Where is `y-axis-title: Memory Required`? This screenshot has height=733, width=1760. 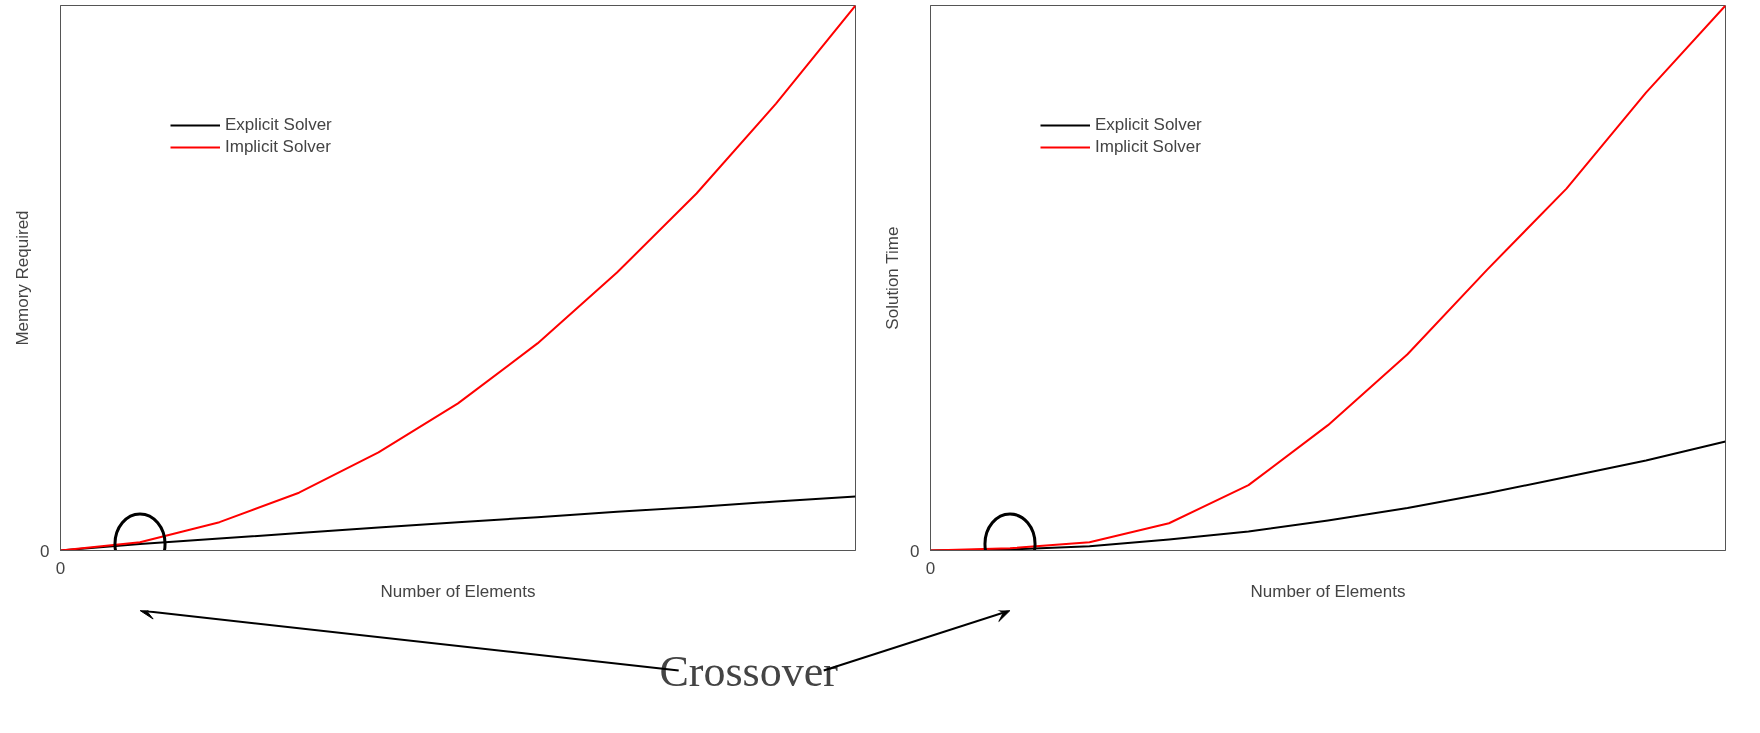 y-axis-title: Memory Required is located at coordinates (23, 278).